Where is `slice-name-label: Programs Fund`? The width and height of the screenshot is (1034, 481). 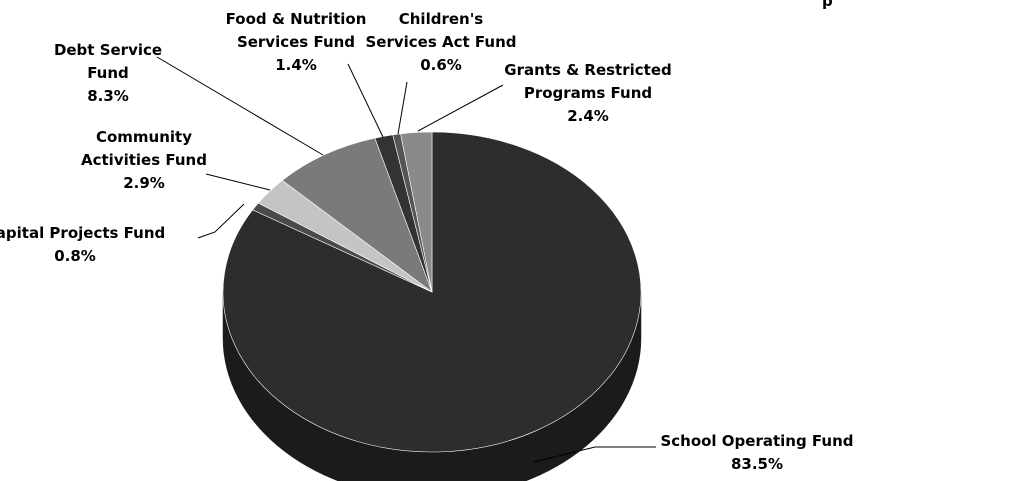 slice-name-label: Programs Fund is located at coordinates (588, 93).